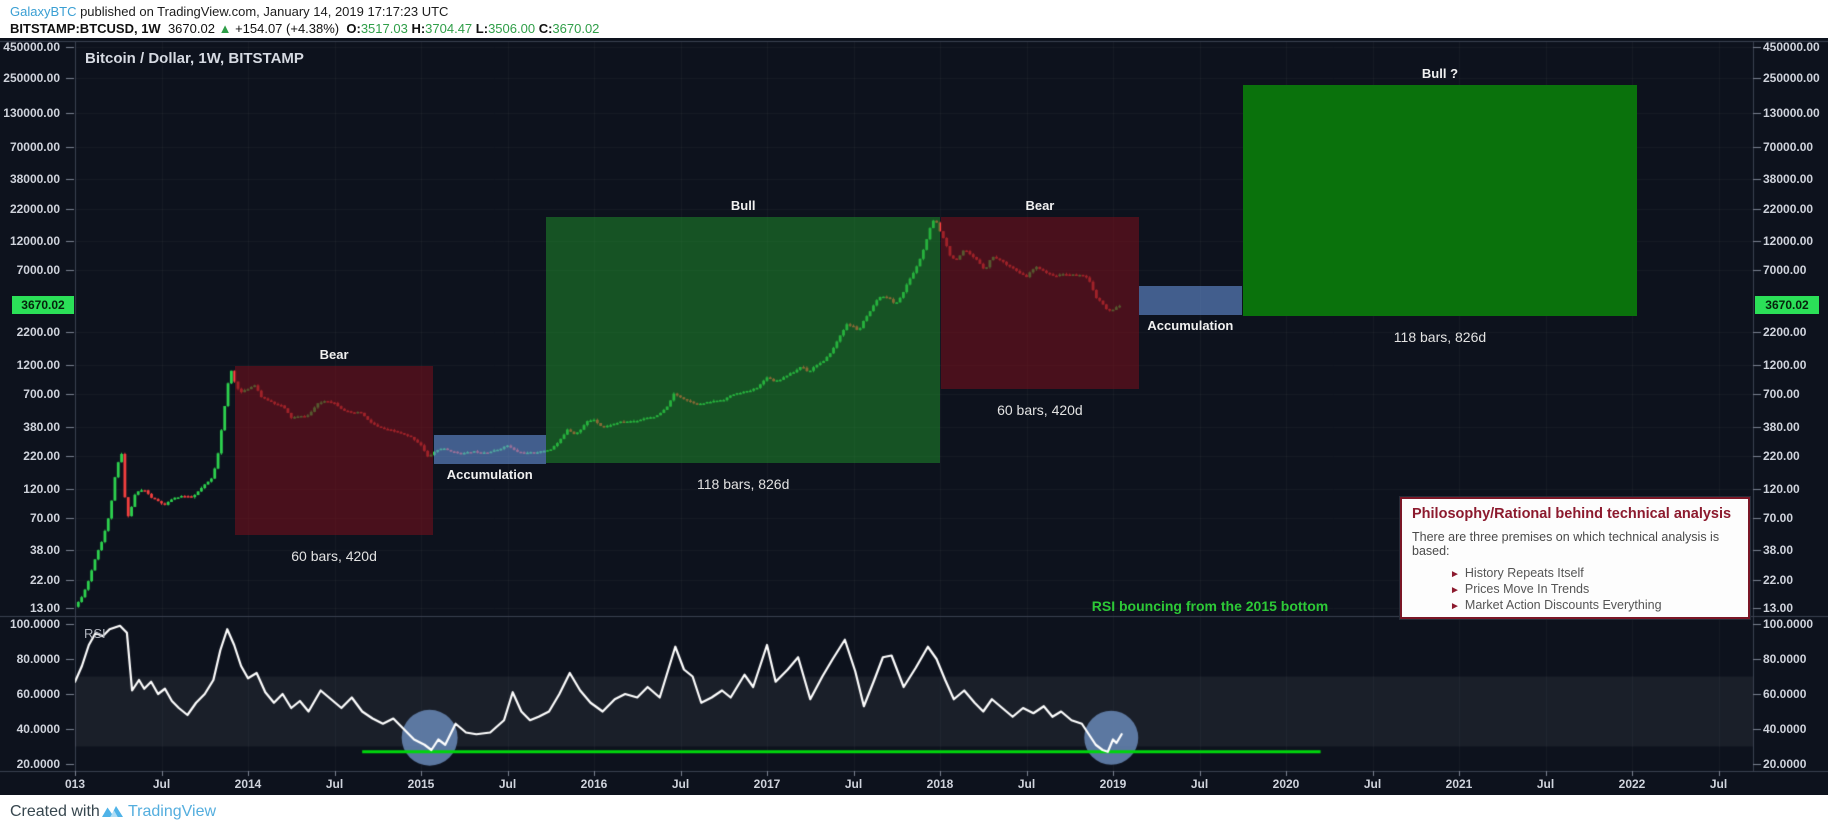 The height and width of the screenshot is (830, 1828). I want to click on price-tick-left: 450000.00, so click(31, 46).